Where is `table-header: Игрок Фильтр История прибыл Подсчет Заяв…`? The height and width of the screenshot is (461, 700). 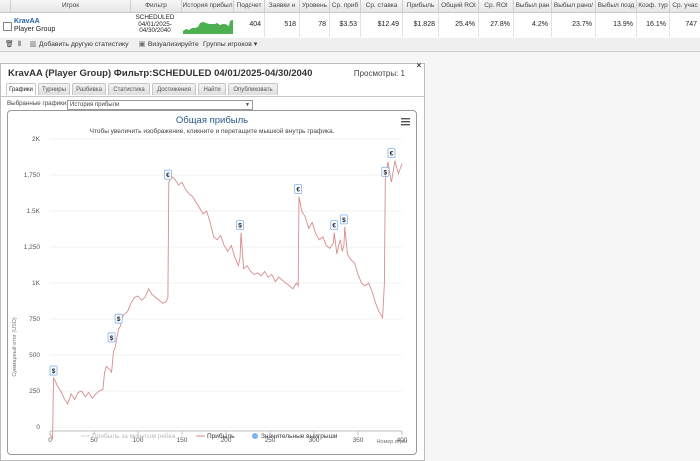 table-header: Игрок Фильтр История прибыл Подсчет Заяв… is located at coordinates (350, 6).